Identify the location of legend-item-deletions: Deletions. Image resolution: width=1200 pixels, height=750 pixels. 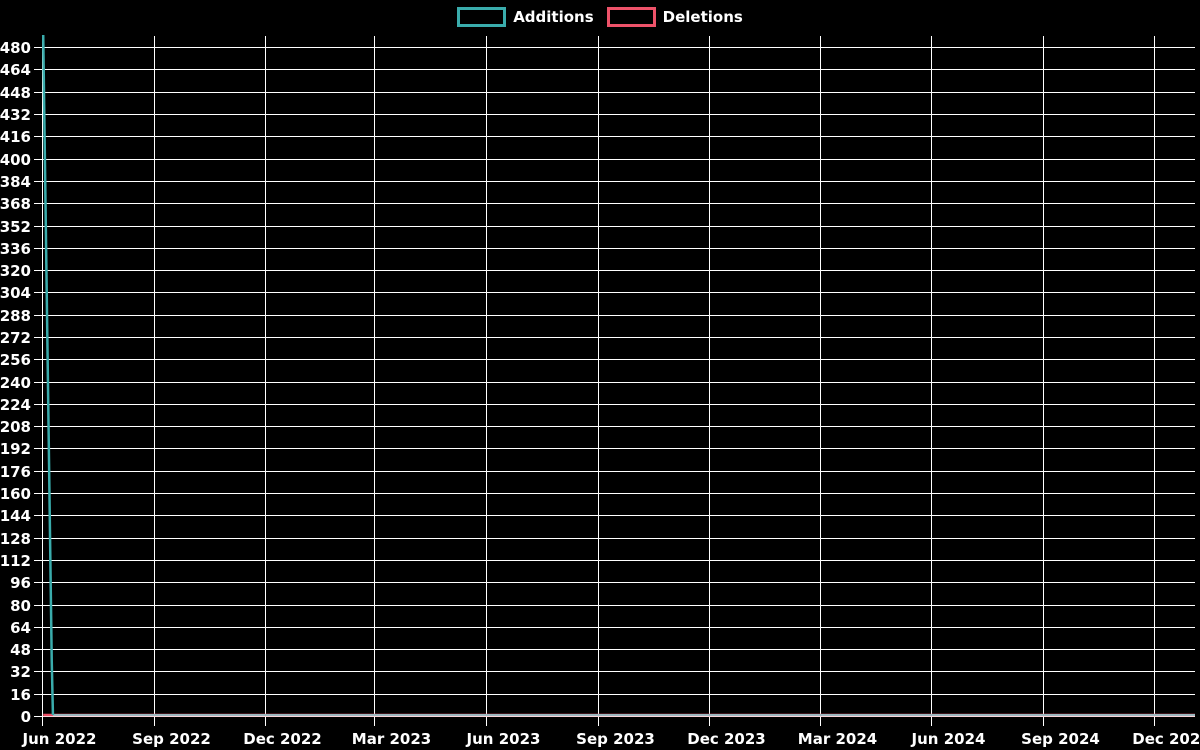
(674, 17).